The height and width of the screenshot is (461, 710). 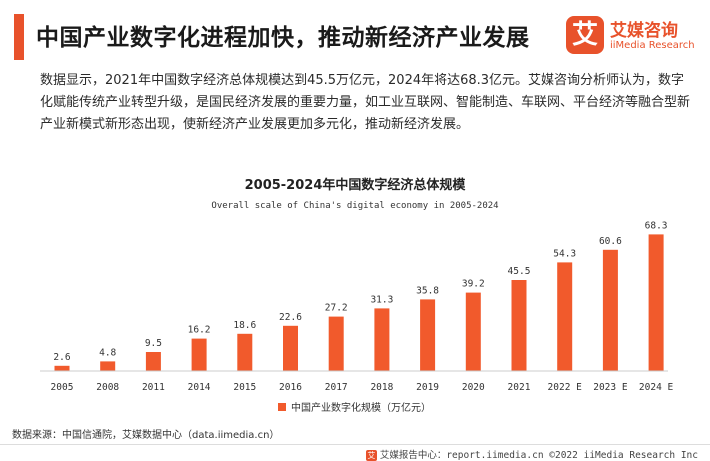 I want to click on data-label-2020: 39.2, so click(x=473, y=284).